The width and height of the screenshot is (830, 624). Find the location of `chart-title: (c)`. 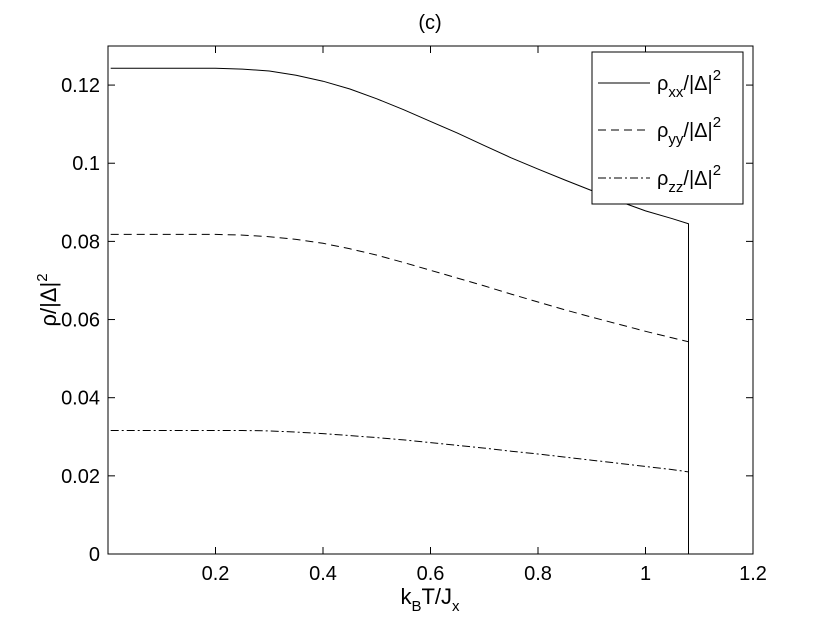

chart-title: (c) is located at coordinates (429, 23).